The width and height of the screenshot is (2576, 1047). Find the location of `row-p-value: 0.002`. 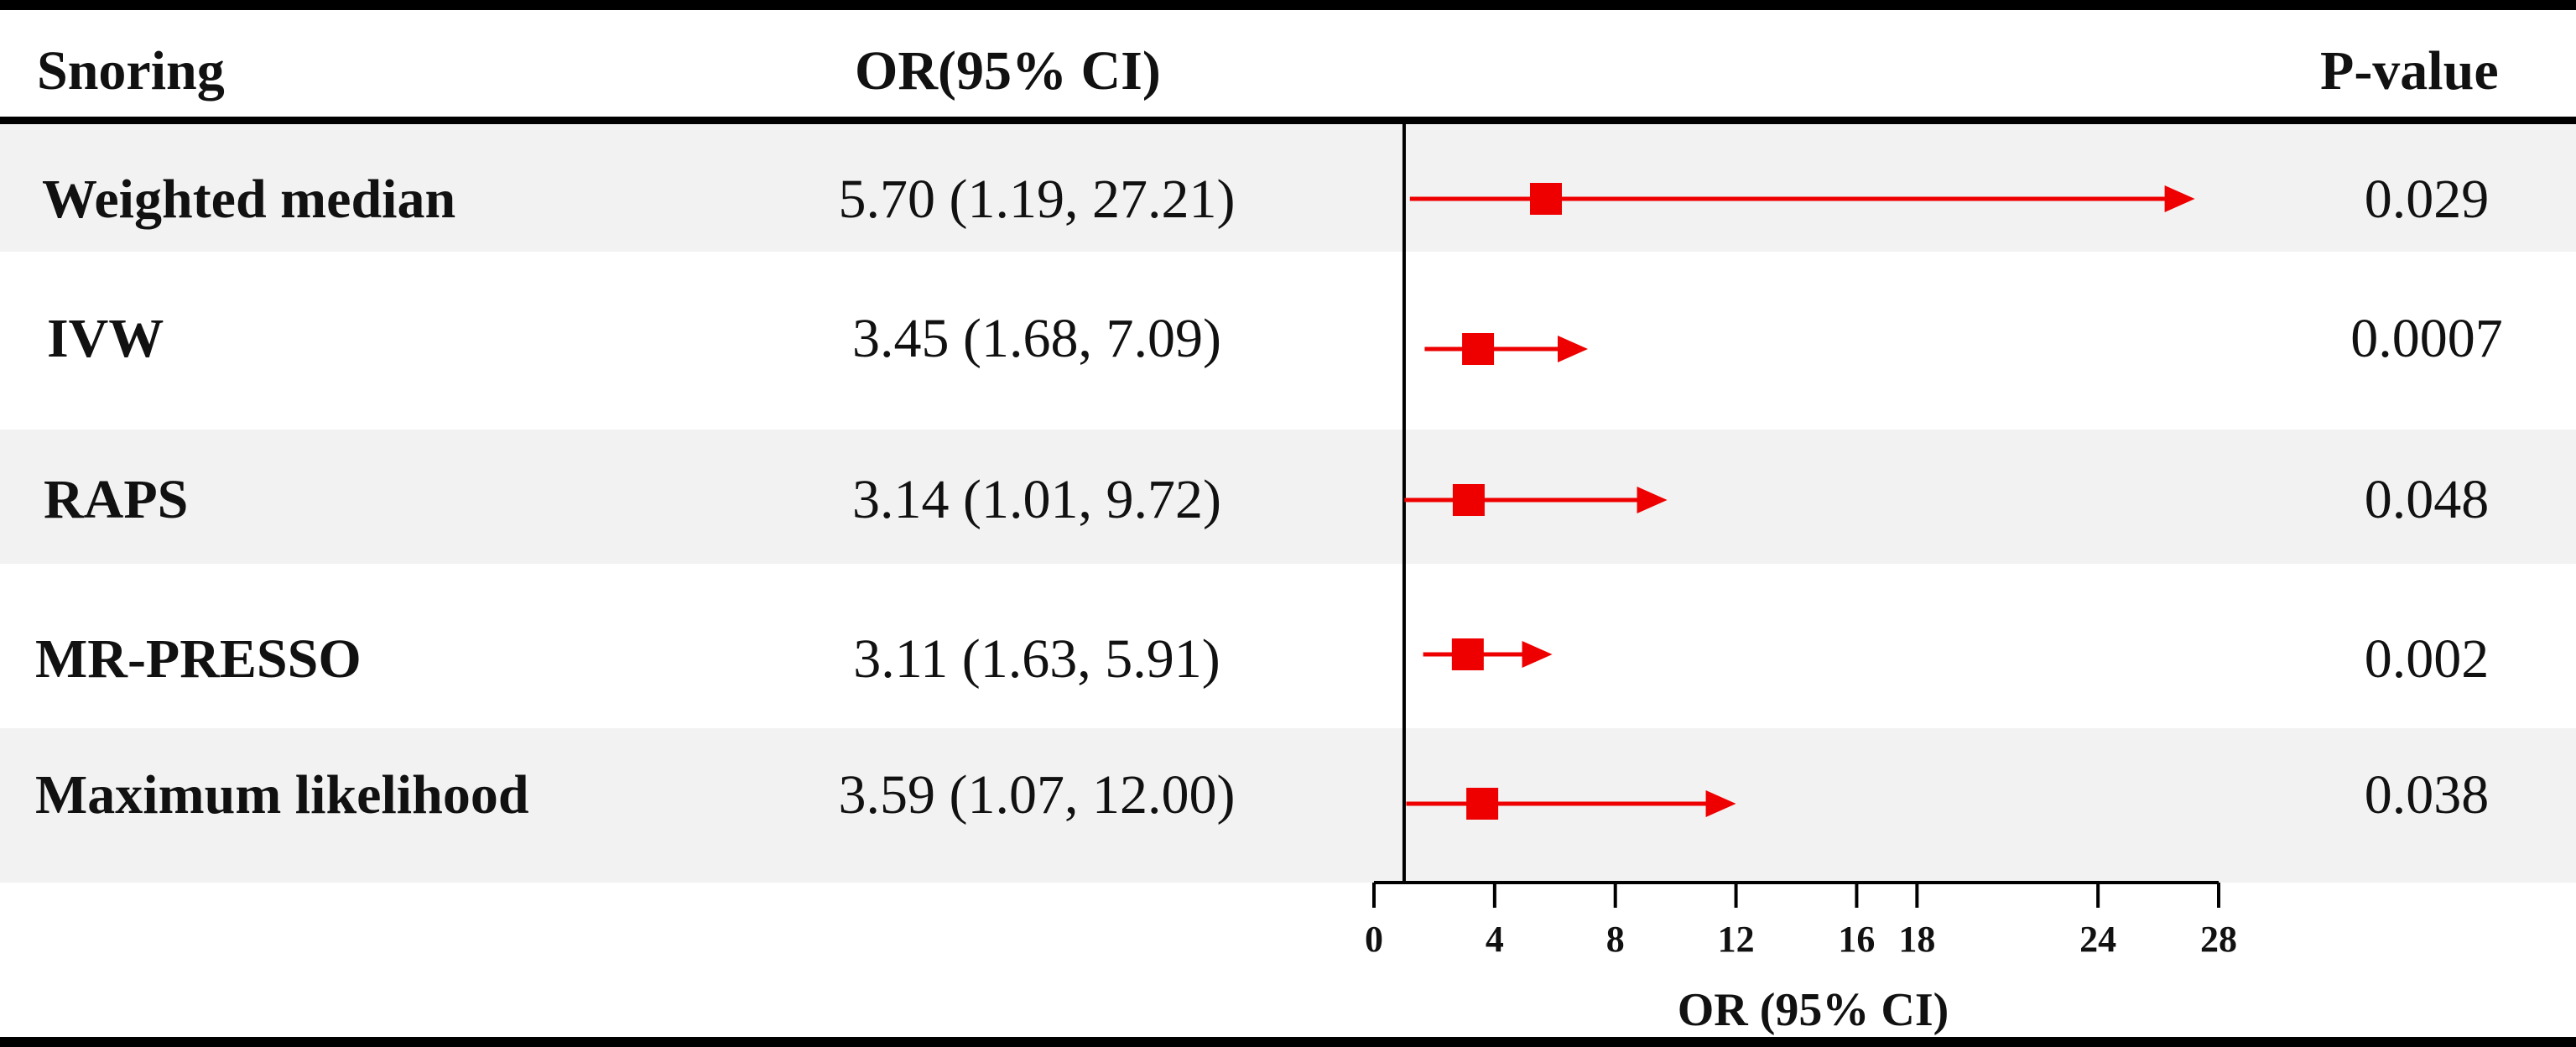

row-p-value: 0.002 is located at coordinates (2427, 659).